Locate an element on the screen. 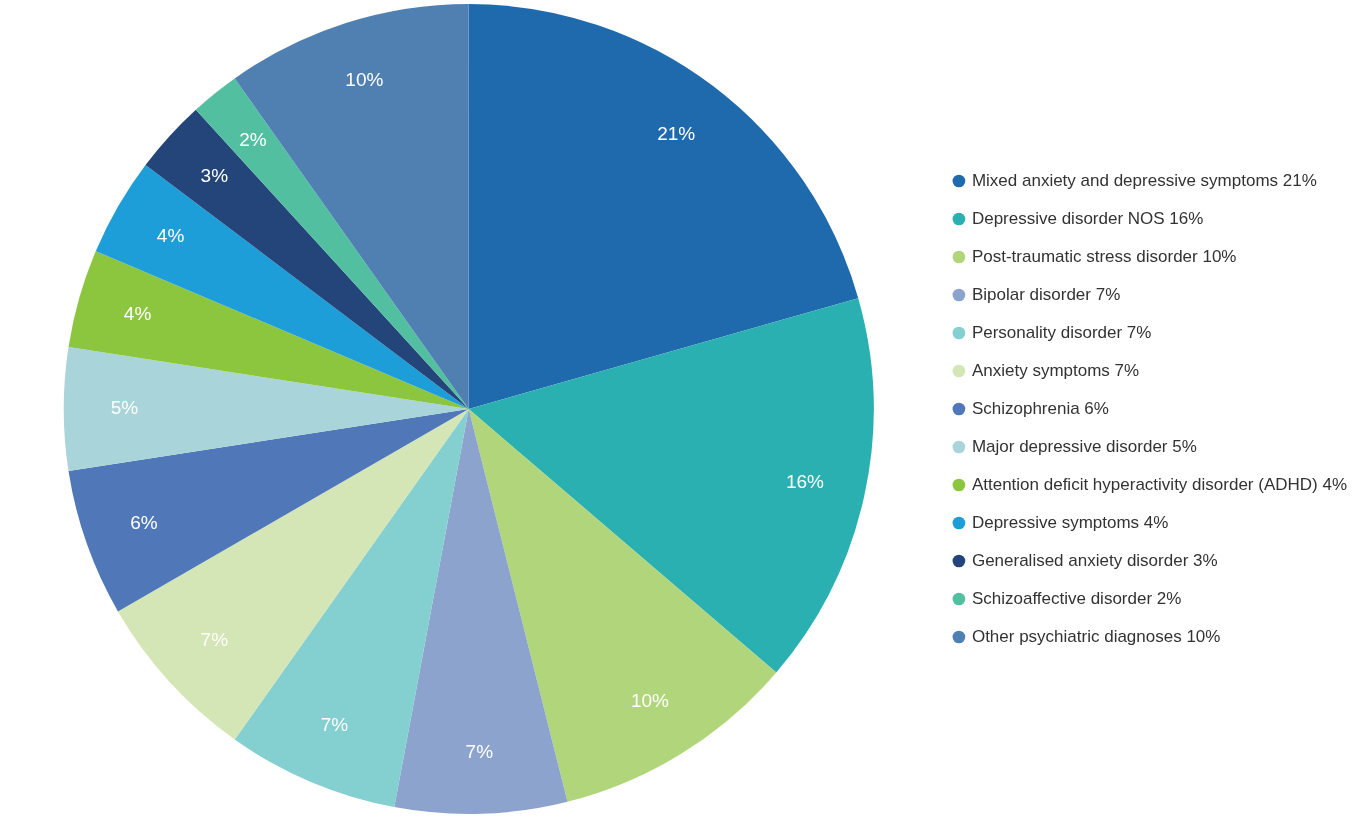  legend-label: Mixed anxiety and depressive symptoms 21% is located at coordinates (1144, 180).